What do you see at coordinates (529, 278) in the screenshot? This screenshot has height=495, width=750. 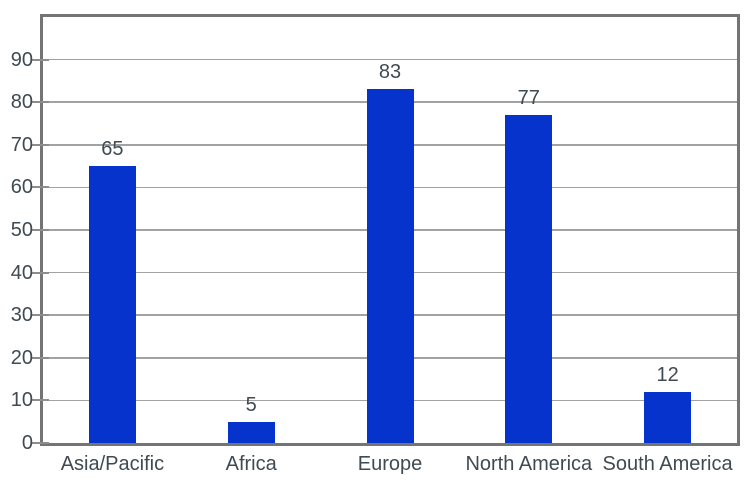 I see `bar-north-america` at bounding box center [529, 278].